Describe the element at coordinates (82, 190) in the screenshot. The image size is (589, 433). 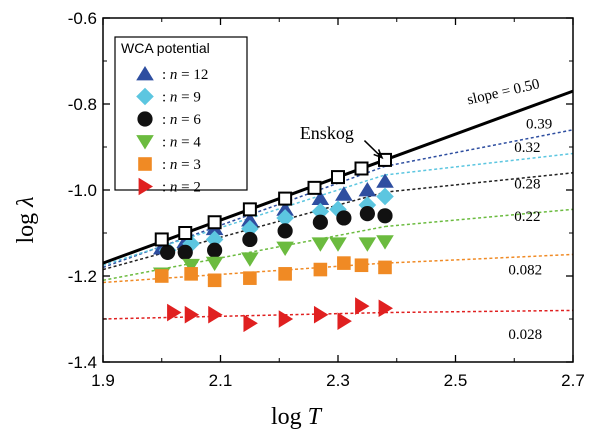
I see `y-tick-label: -1.0` at that location.